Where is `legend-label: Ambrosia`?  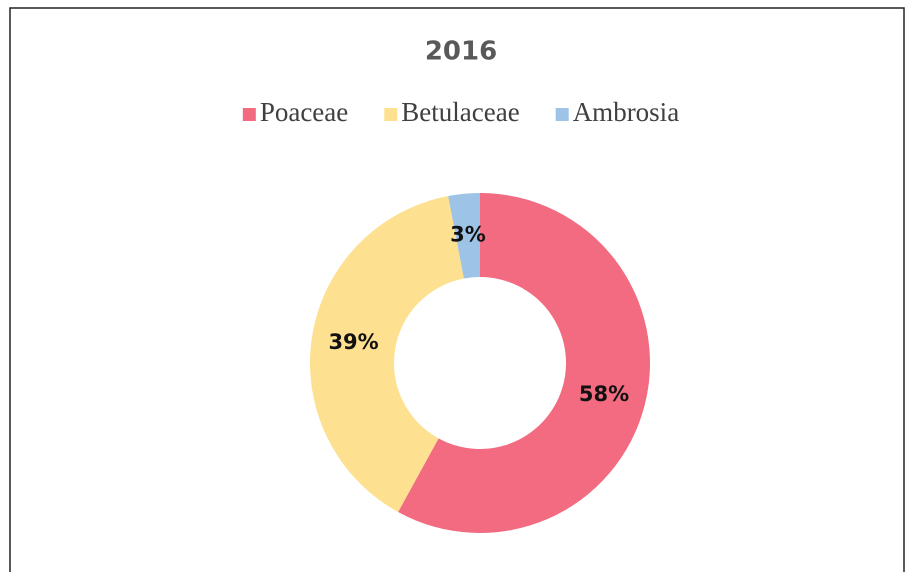 legend-label: Ambrosia is located at coordinates (626, 112).